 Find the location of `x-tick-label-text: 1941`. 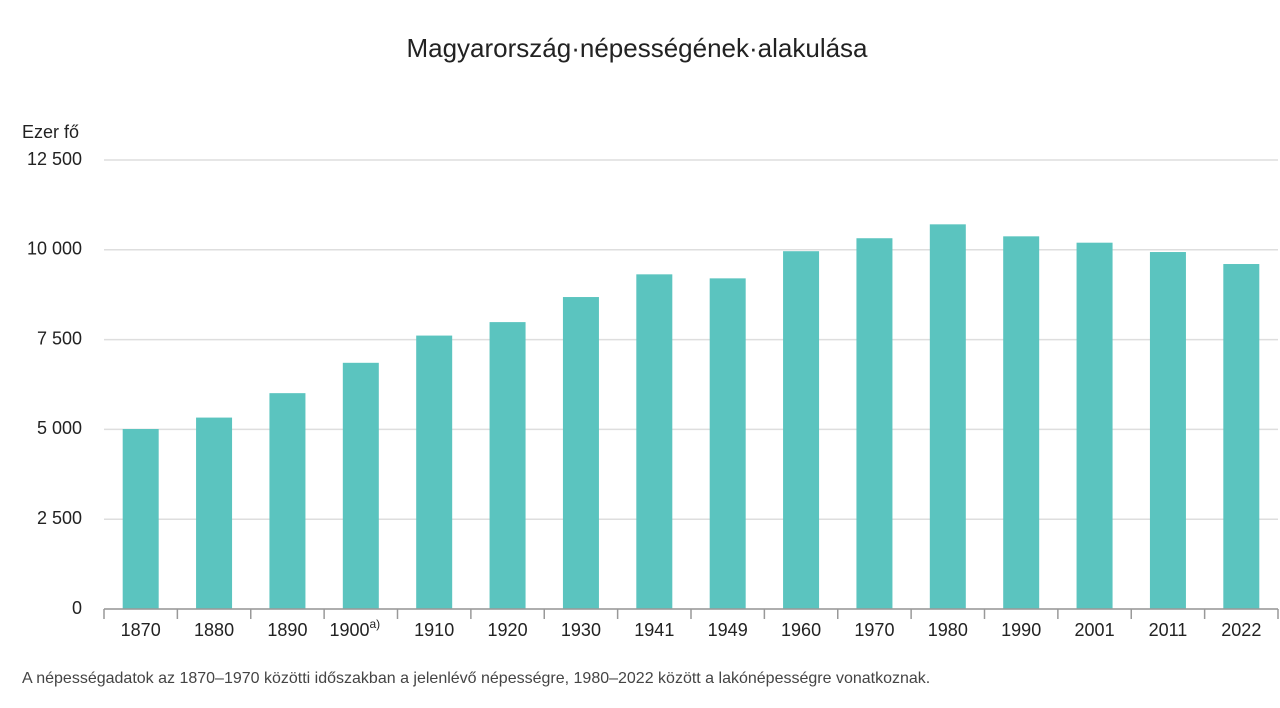

x-tick-label-text: 1941 is located at coordinates (654, 630).